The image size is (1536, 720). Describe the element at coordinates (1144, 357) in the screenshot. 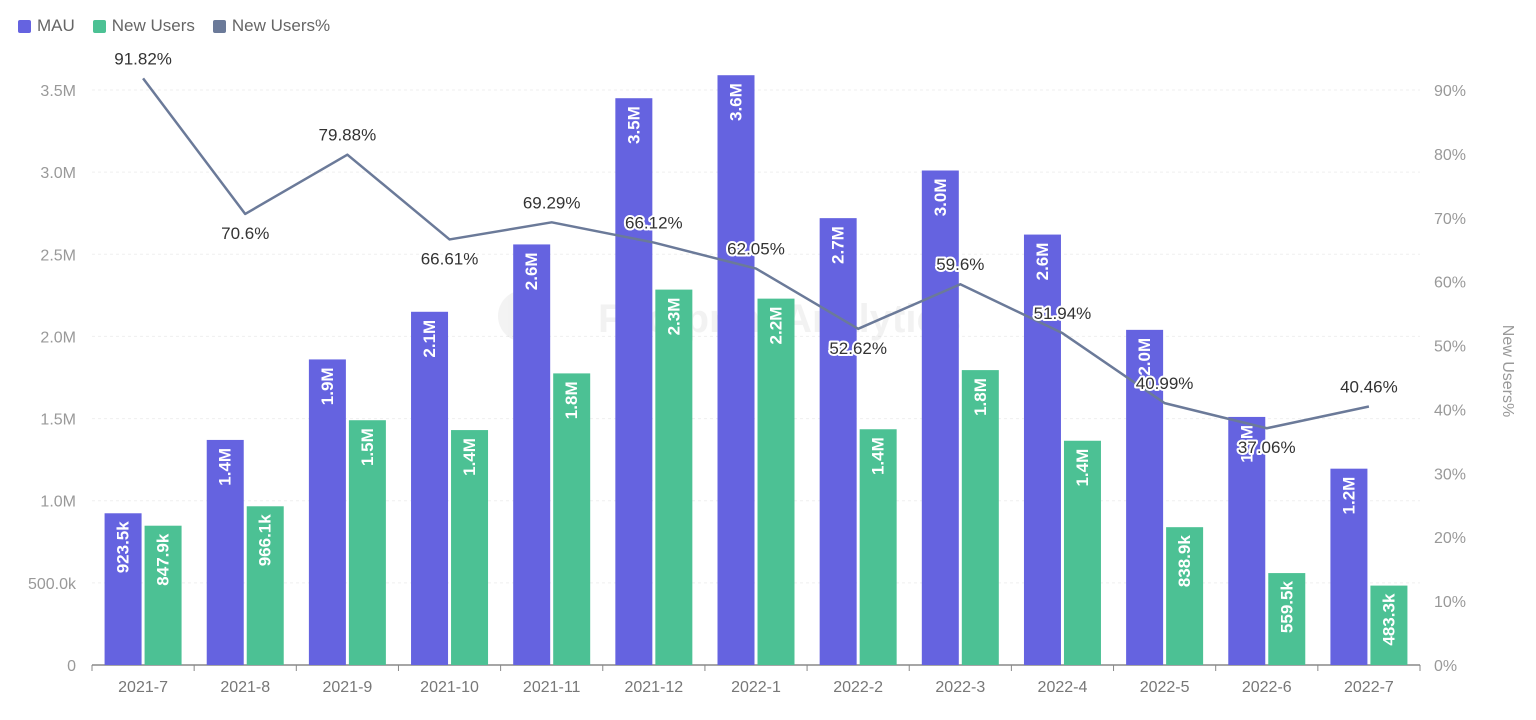

I see `mau-bar-label: 2.0M` at that location.